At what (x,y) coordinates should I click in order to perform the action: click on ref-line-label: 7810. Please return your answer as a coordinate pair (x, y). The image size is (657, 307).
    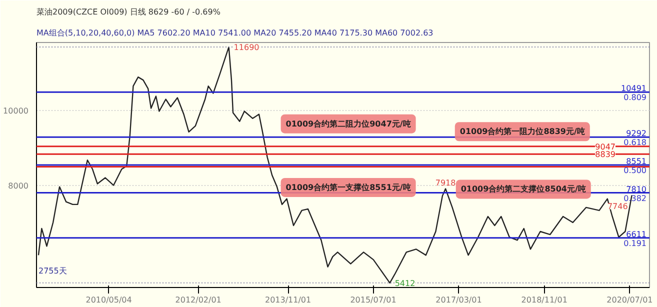
    Looking at the image, I should click on (636, 189).